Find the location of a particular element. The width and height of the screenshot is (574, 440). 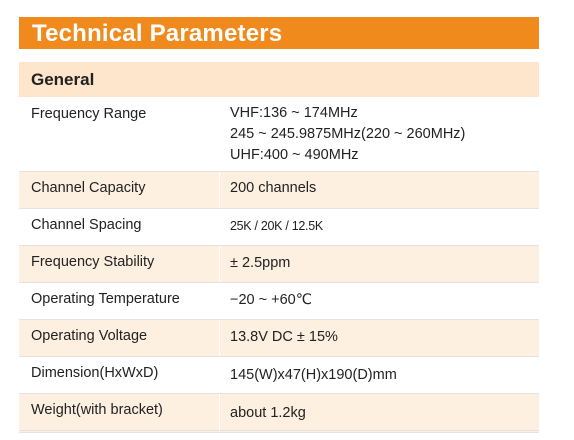

table-row: Channel Spacing 25K / 20K / 12.5K is located at coordinates (279, 227).